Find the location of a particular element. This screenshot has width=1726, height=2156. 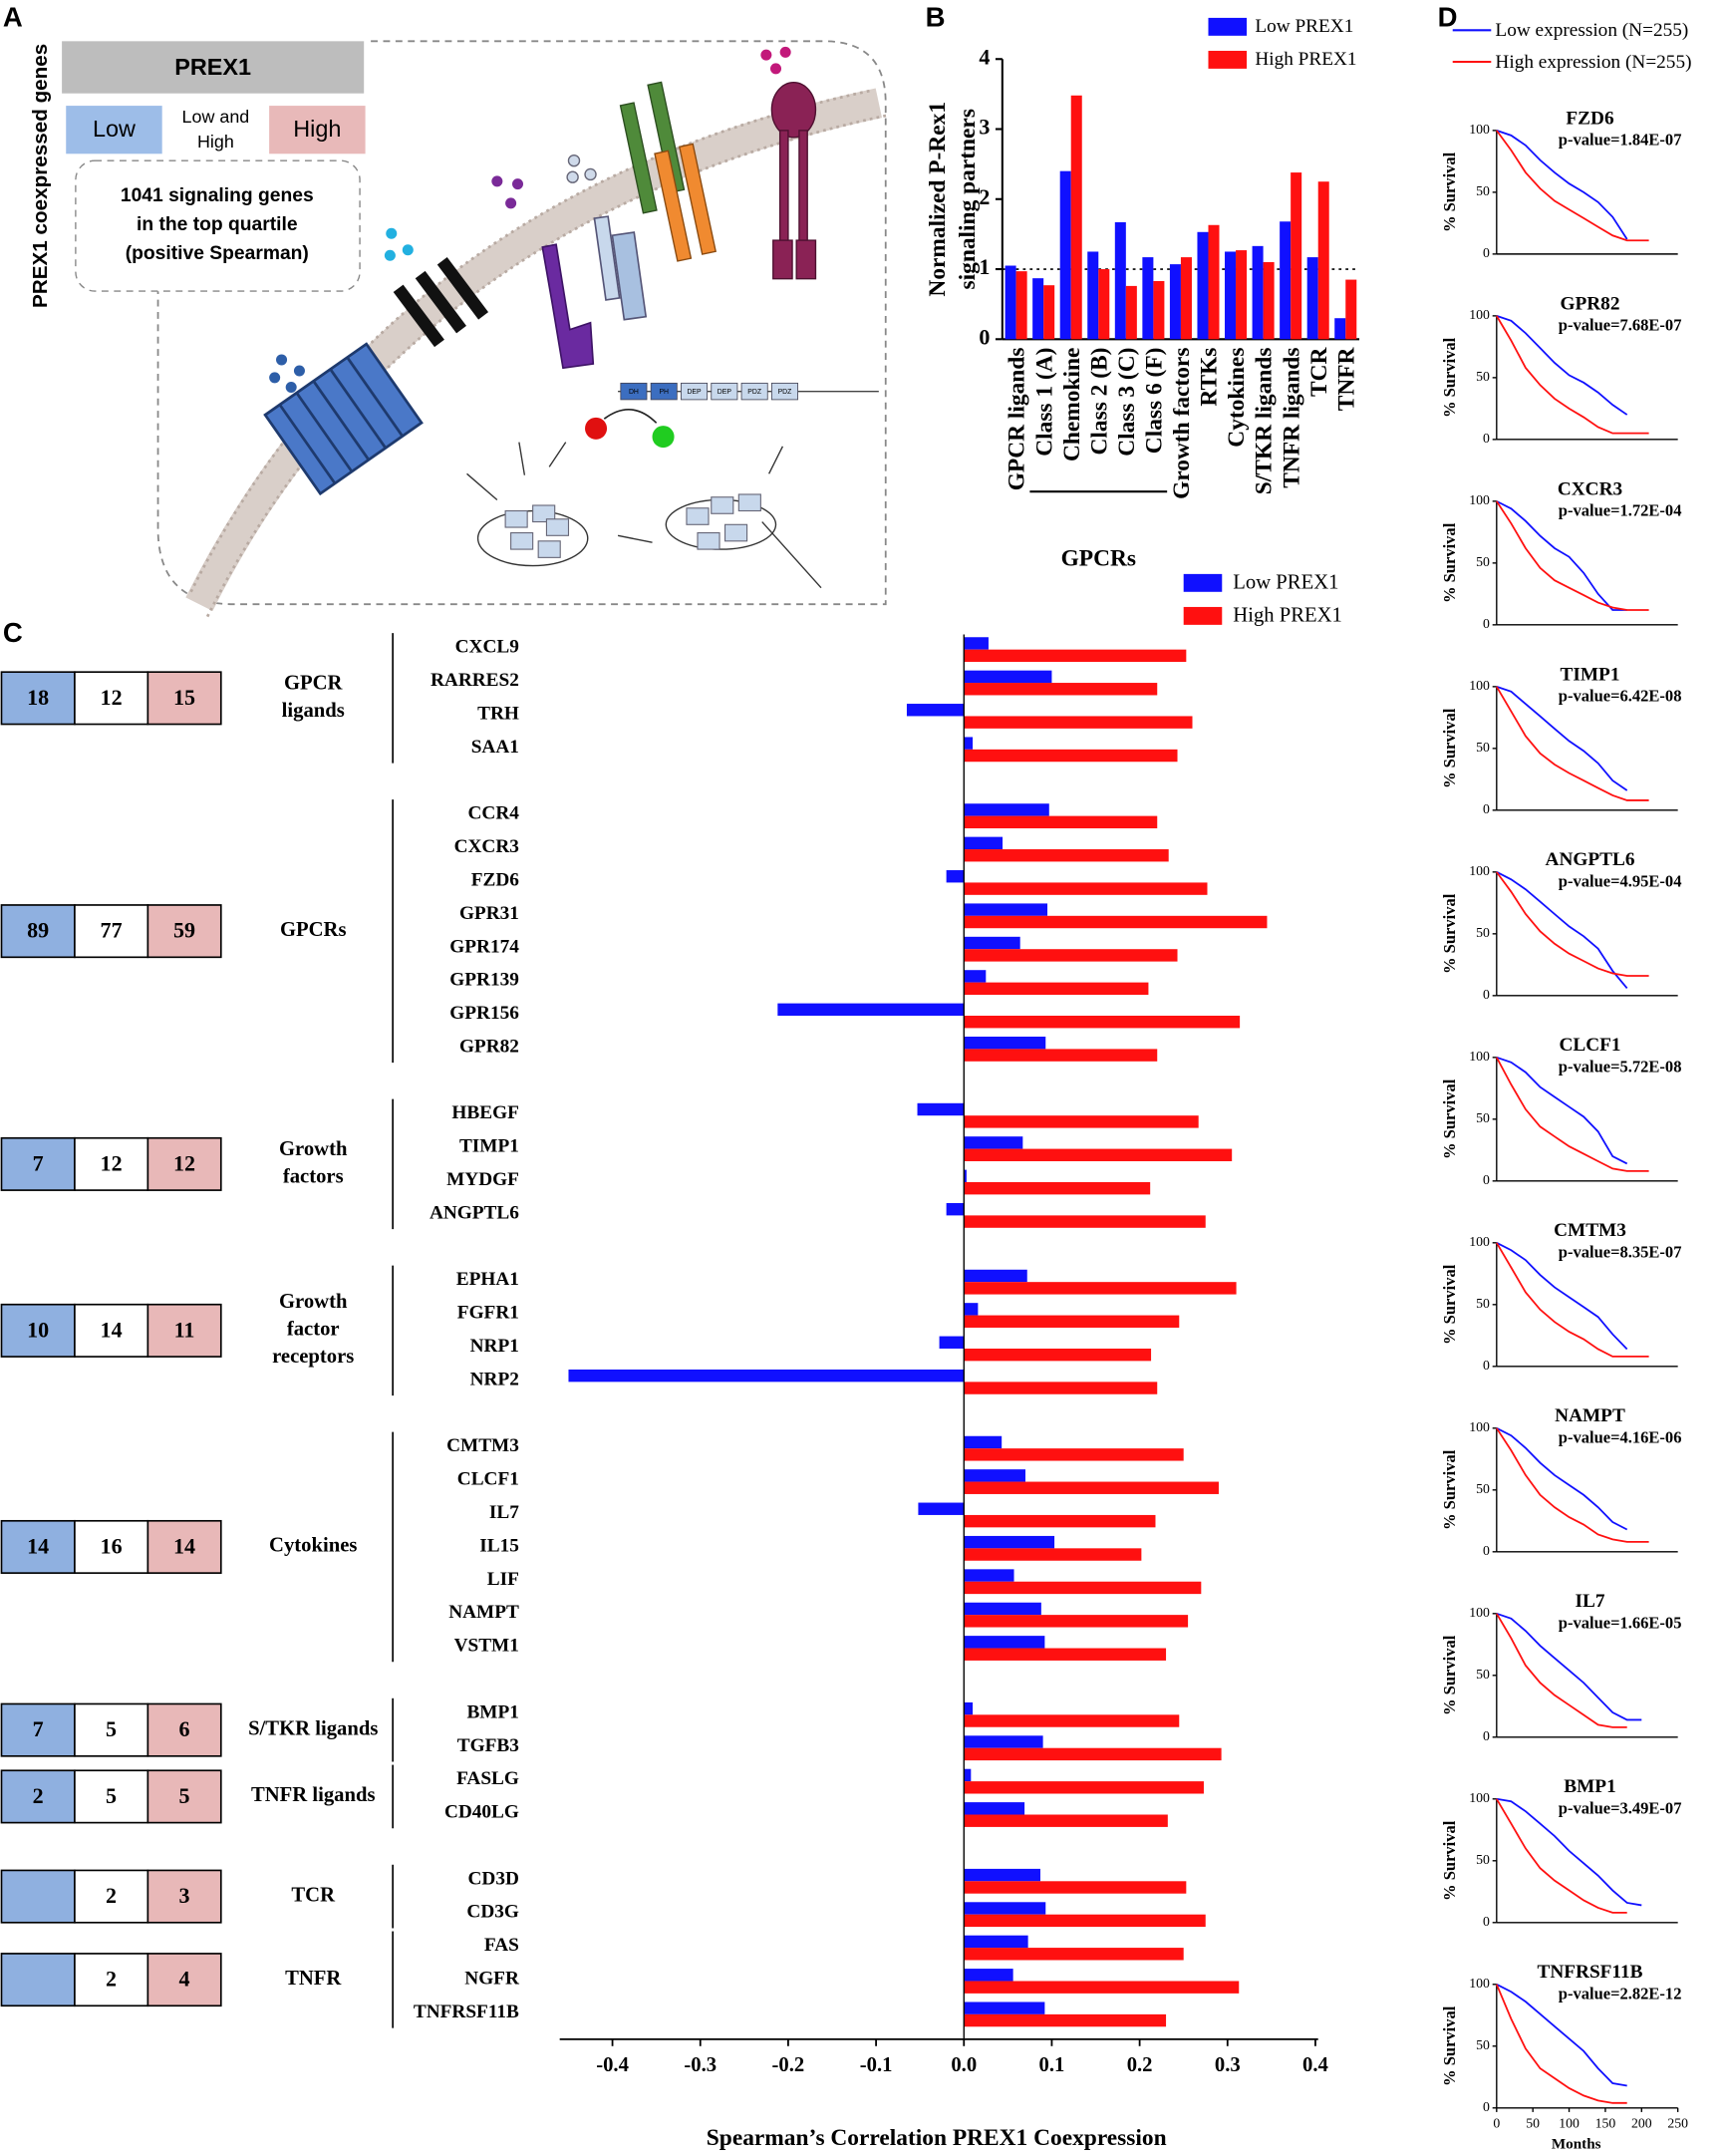

p-value: p-value=1.84E-07 is located at coordinates (1620, 140).